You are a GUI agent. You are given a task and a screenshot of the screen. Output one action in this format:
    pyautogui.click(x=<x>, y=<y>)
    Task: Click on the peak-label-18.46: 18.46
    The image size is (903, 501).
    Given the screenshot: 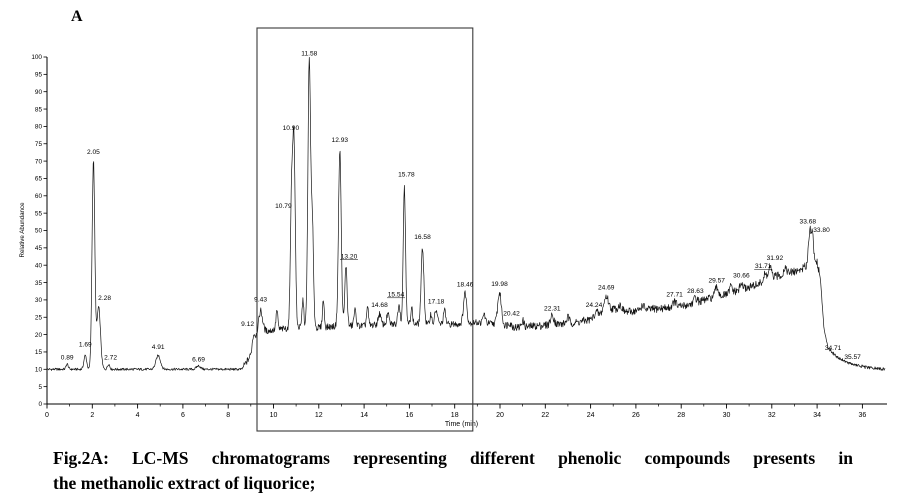 What is the action you would take?
    pyautogui.click(x=465, y=285)
    